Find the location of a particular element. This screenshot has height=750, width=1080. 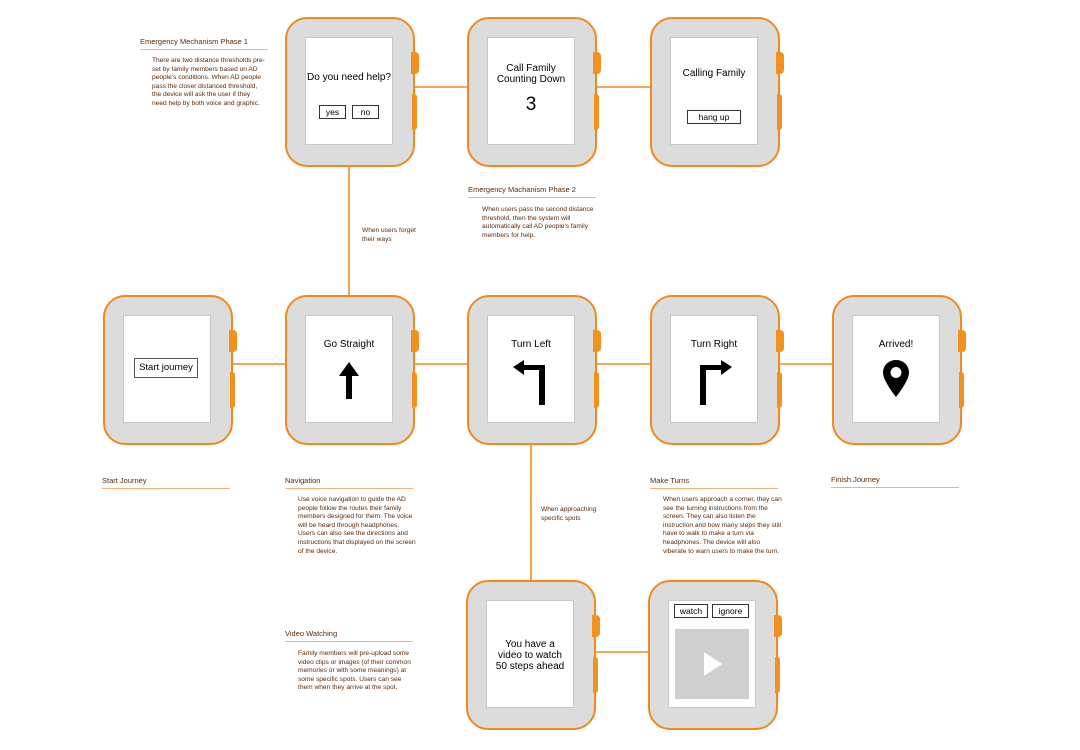

watch-video-notice: You have a video to watch 50 steps ahead is located at coordinates (533, 655).